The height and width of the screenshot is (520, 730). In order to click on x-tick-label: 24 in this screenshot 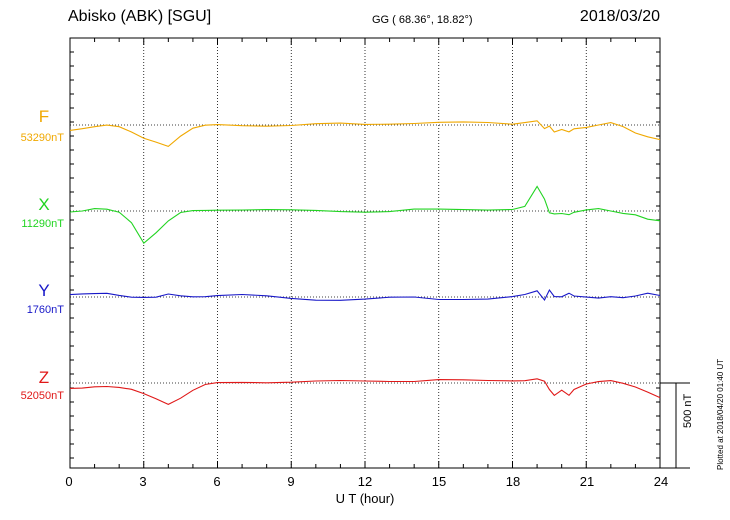, I will do `click(661, 481)`.